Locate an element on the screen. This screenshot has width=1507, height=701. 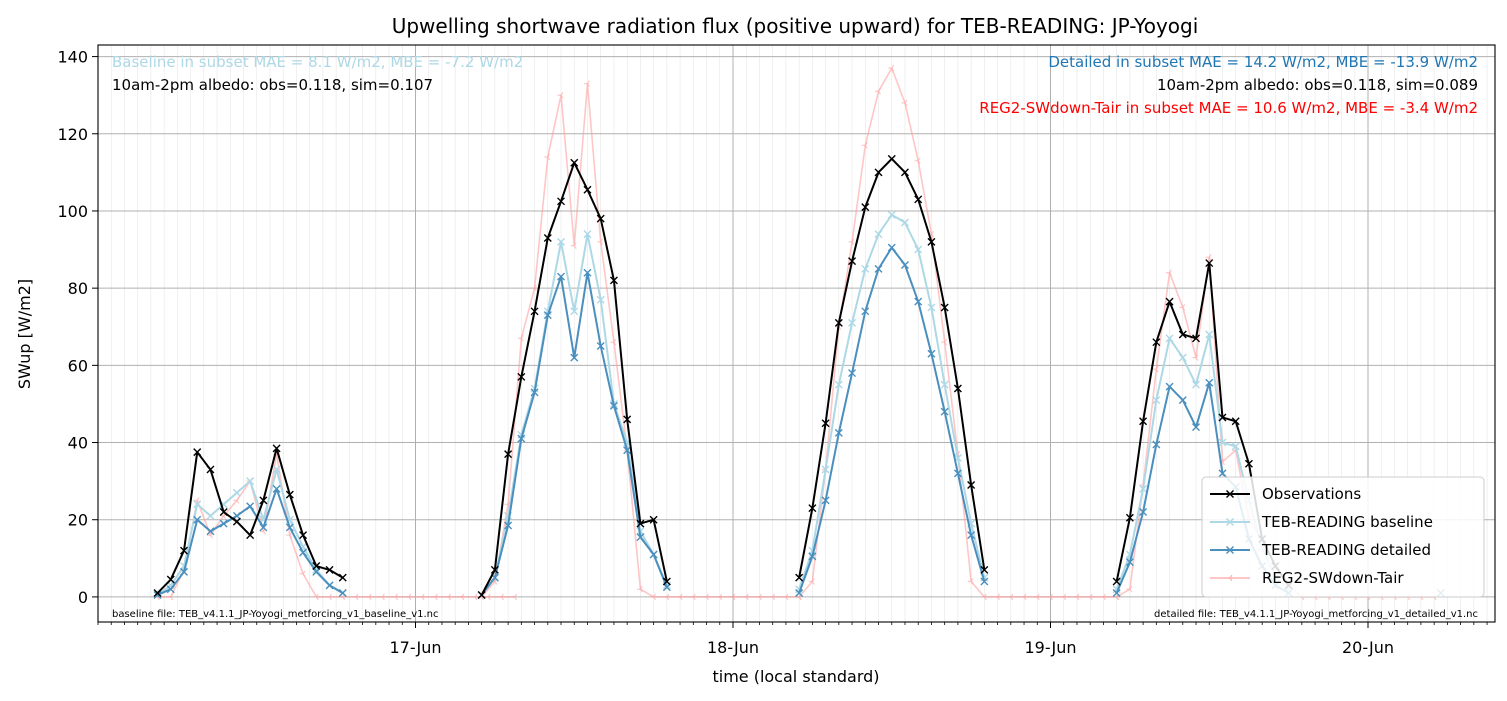
y-tick-label: 20 is located at coordinates (78, 520).